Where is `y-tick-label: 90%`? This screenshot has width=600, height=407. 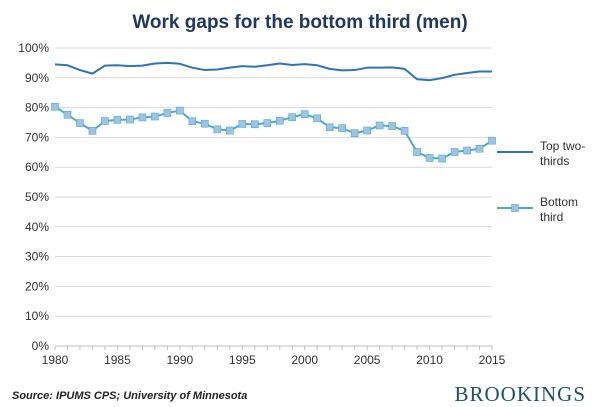
y-tick-label: 90% is located at coordinates (37, 78).